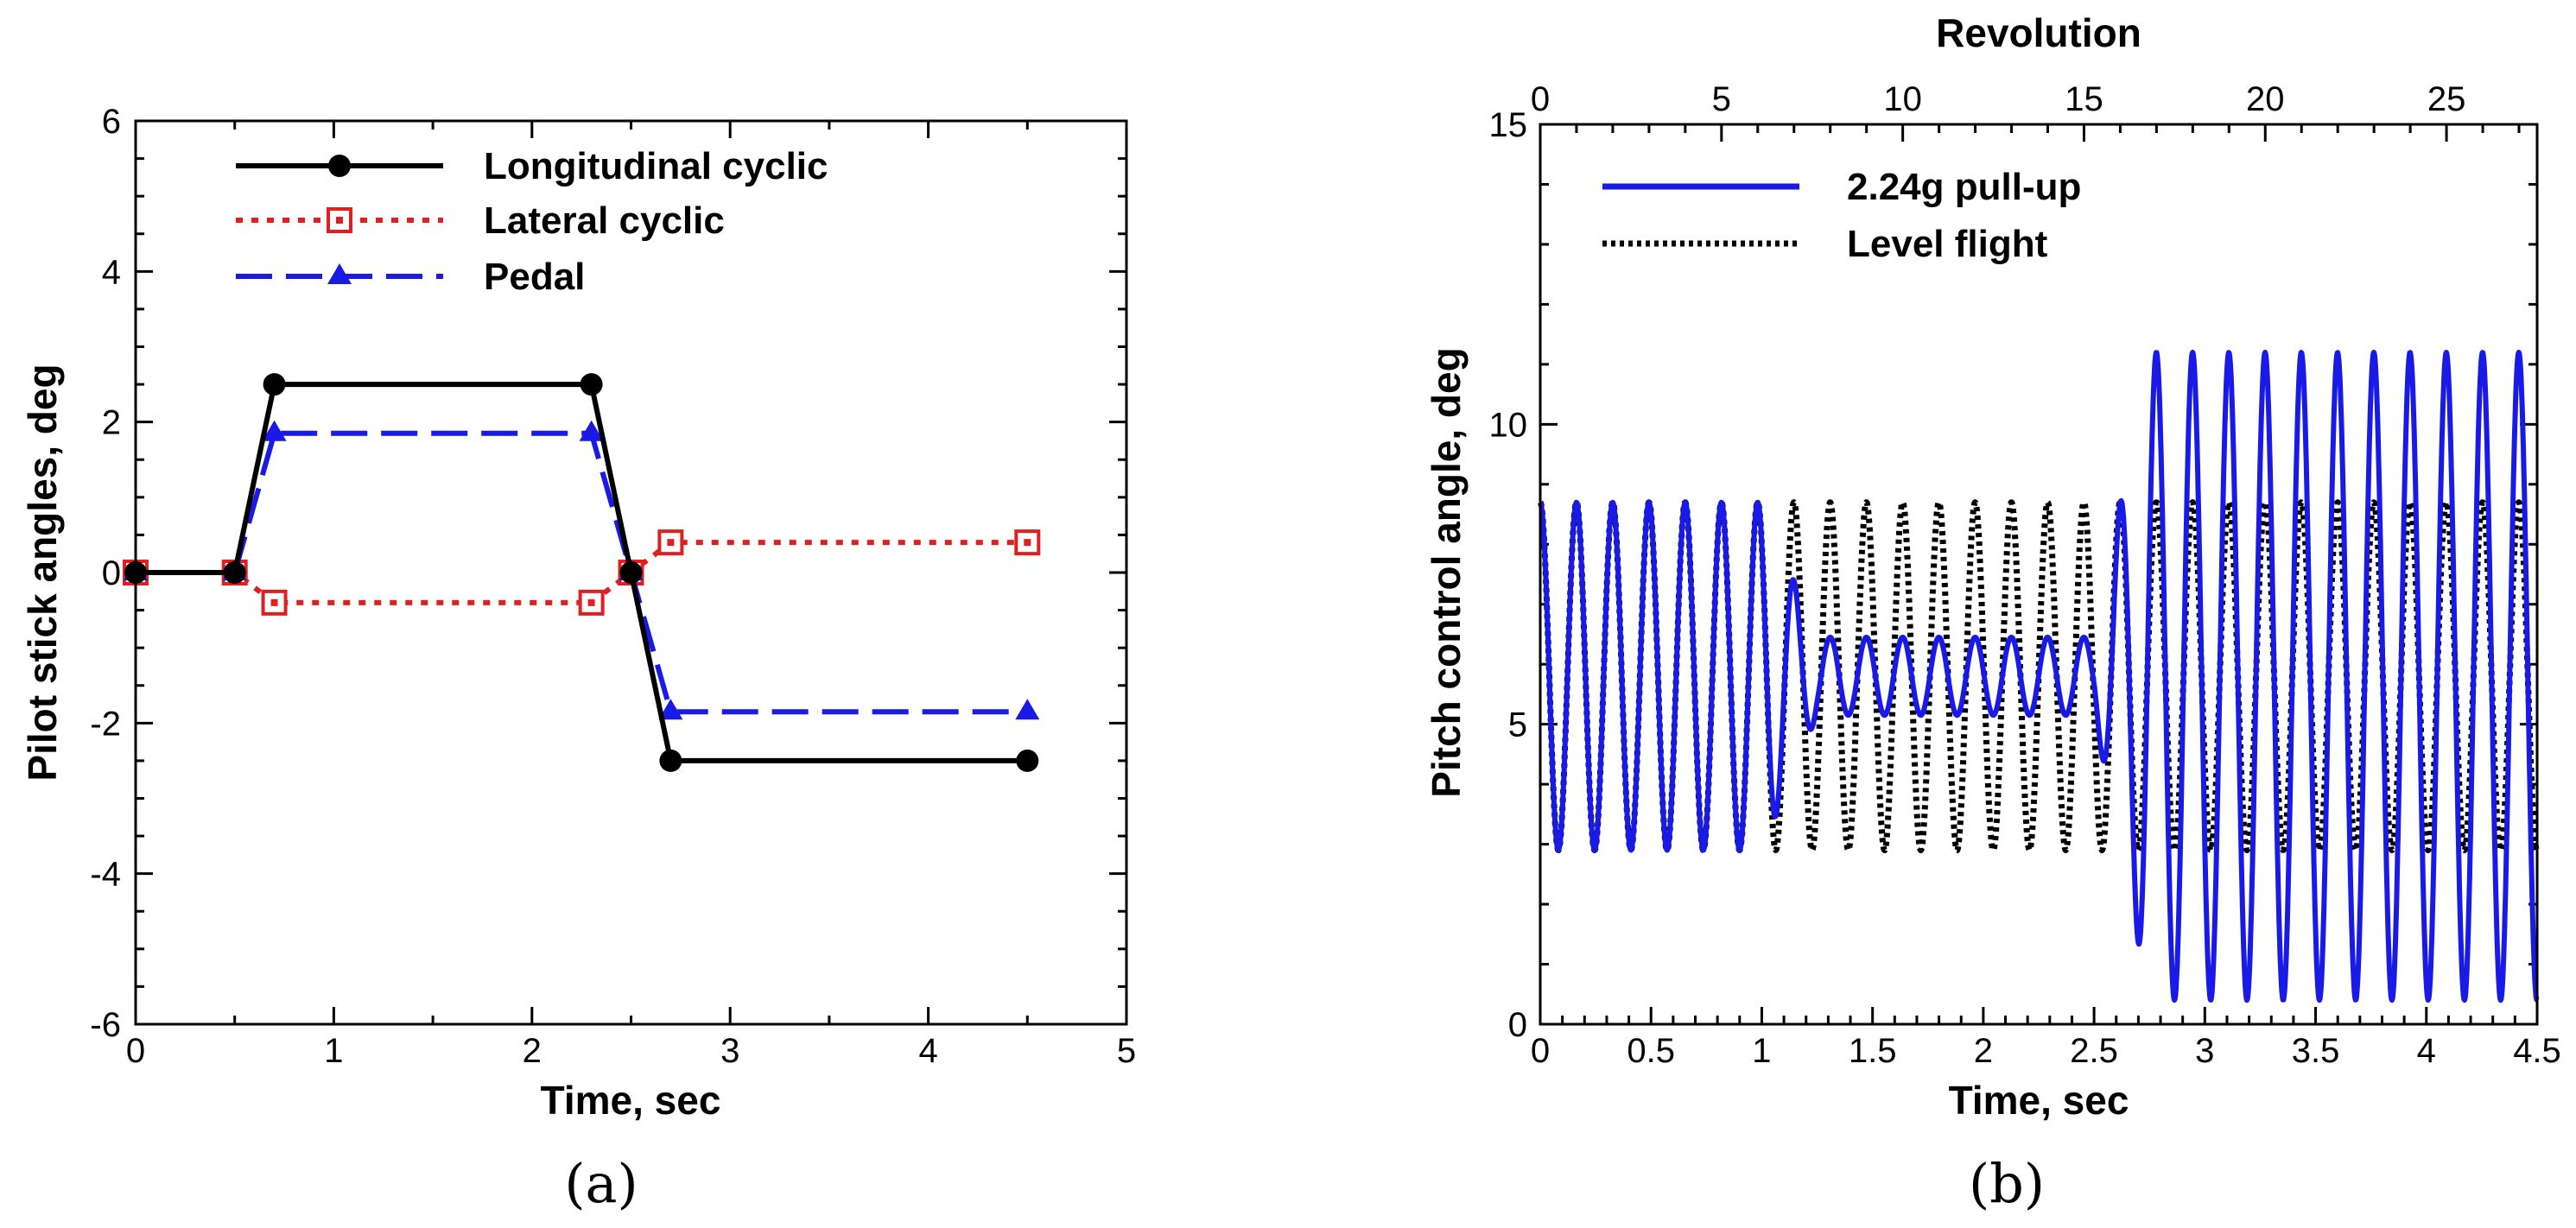  What do you see at coordinates (2038, 32) in the screenshot?
I see `panel-b-top-x-axis-title: Revolution` at bounding box center [2038, 32].